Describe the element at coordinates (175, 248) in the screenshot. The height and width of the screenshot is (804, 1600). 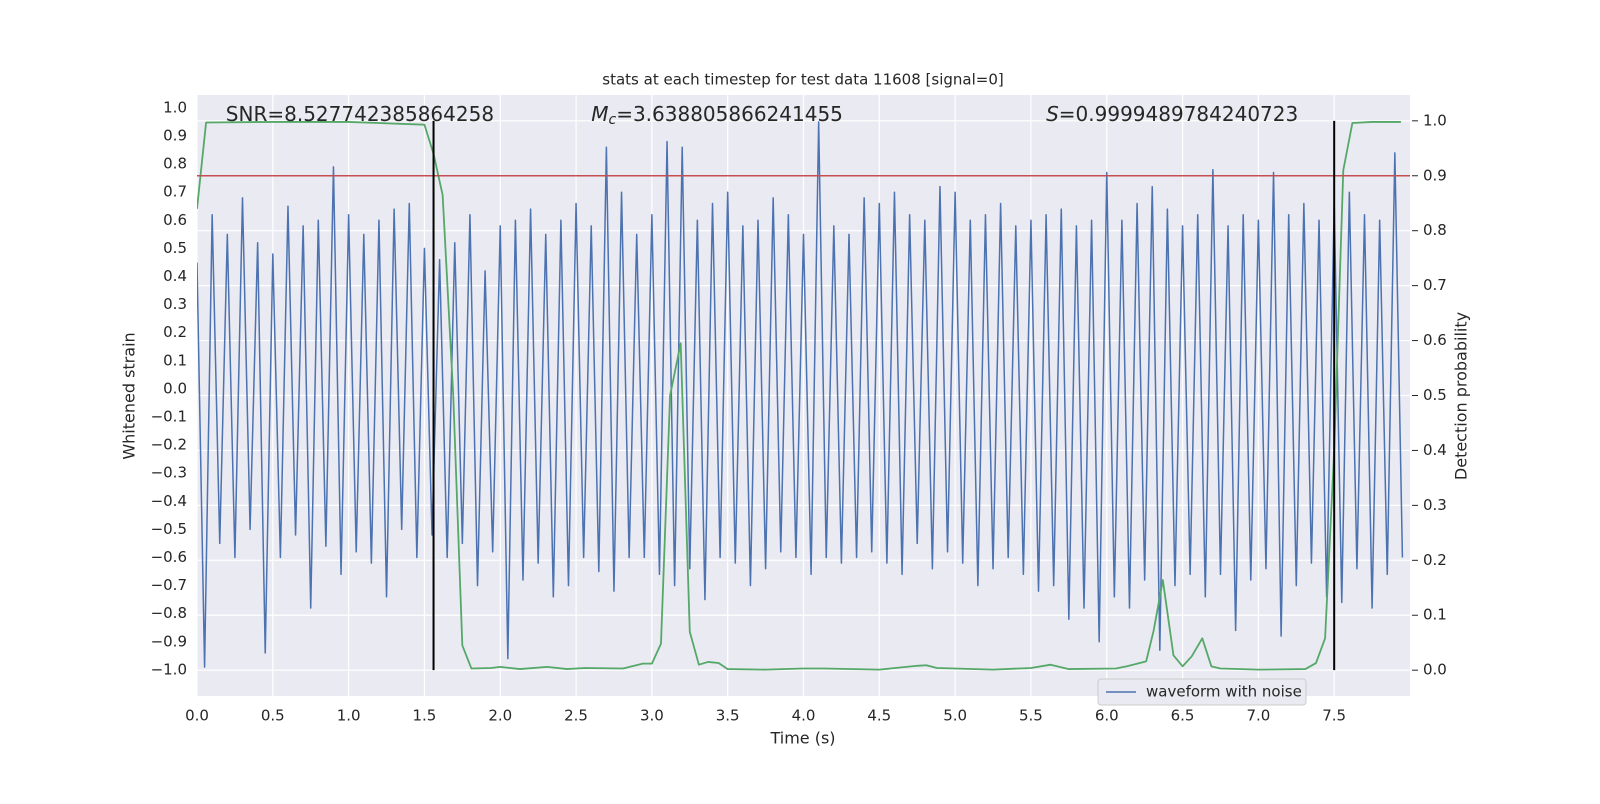
I see `y-tick-label: 0.5` at that location.